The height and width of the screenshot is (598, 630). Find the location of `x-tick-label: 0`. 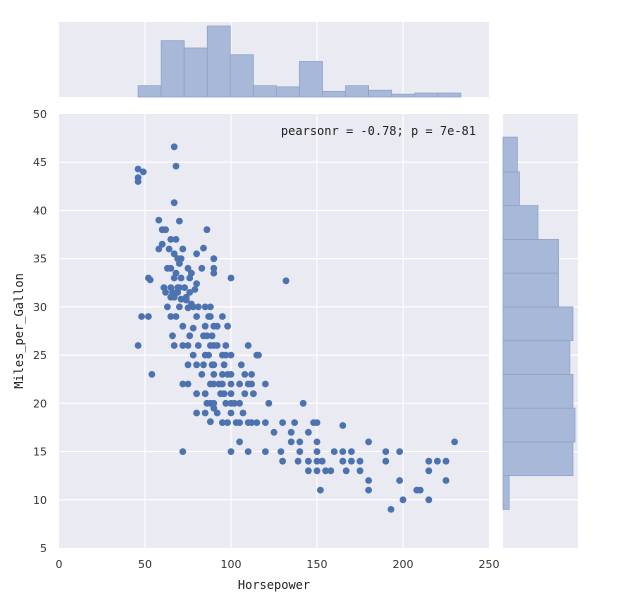

x-tick-label: 0 is located at coordinates (59, 564).